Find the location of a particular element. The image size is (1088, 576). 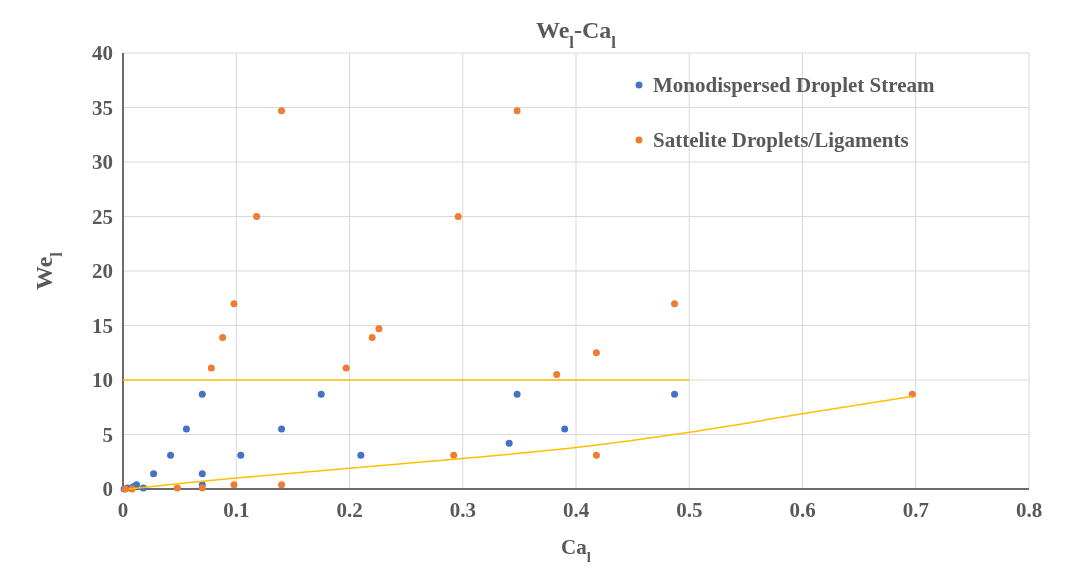

y-tick-label: 20 is located at coordinates (102, 271).